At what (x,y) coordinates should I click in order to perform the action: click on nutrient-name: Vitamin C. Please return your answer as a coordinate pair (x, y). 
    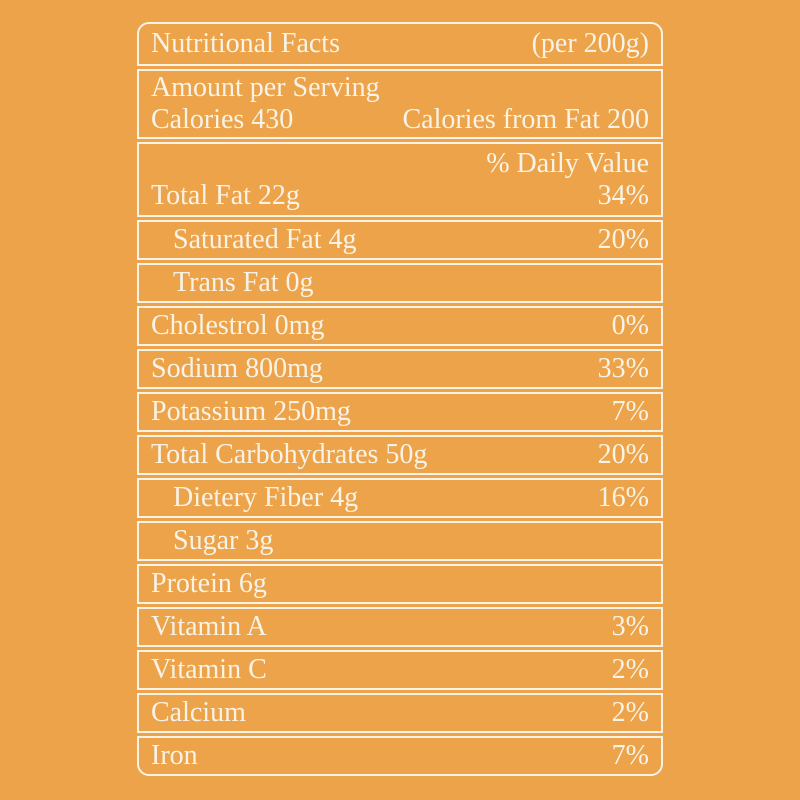
    Looking at the image, I should click on (209, 669).